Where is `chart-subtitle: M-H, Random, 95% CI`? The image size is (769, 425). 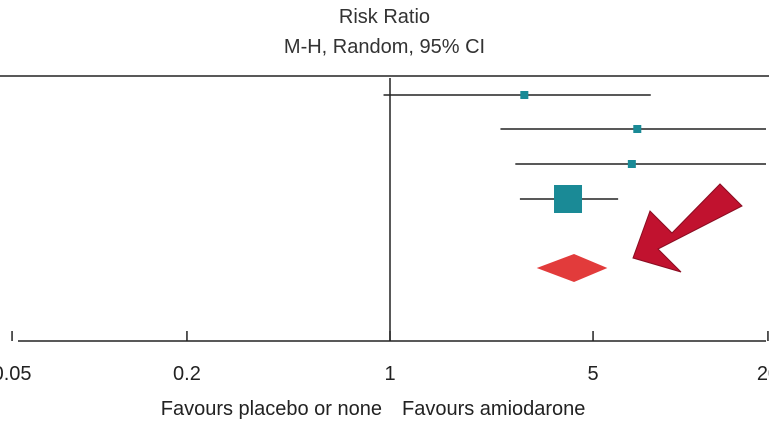 chart-subtitle: M-H, Random, 95% CI is located at coordinates (384, 47).